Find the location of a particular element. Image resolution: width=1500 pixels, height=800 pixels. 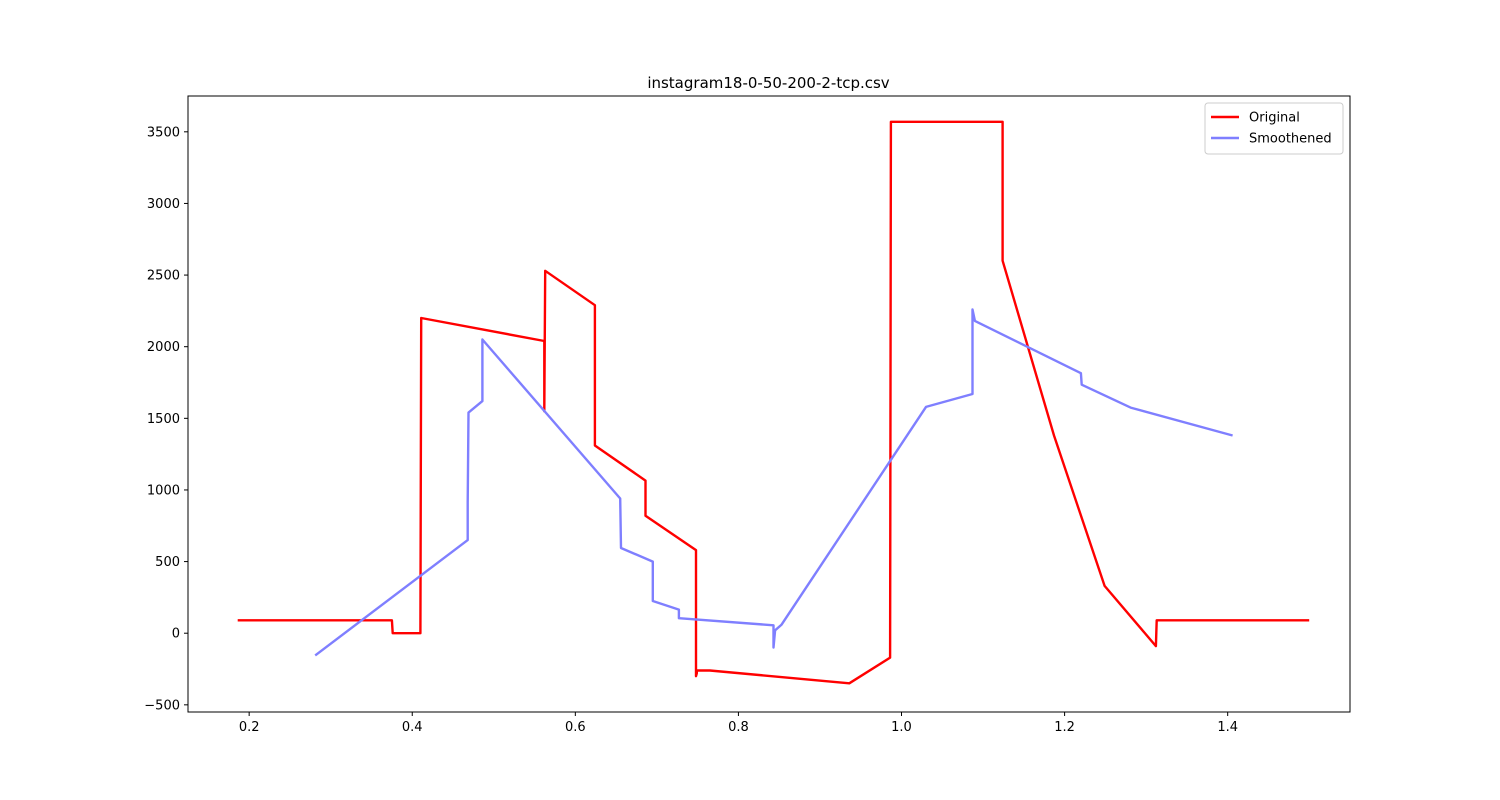

chart-title: instagram18-0-50-200-2-tcp.csv is located at coordinates (768, 83).